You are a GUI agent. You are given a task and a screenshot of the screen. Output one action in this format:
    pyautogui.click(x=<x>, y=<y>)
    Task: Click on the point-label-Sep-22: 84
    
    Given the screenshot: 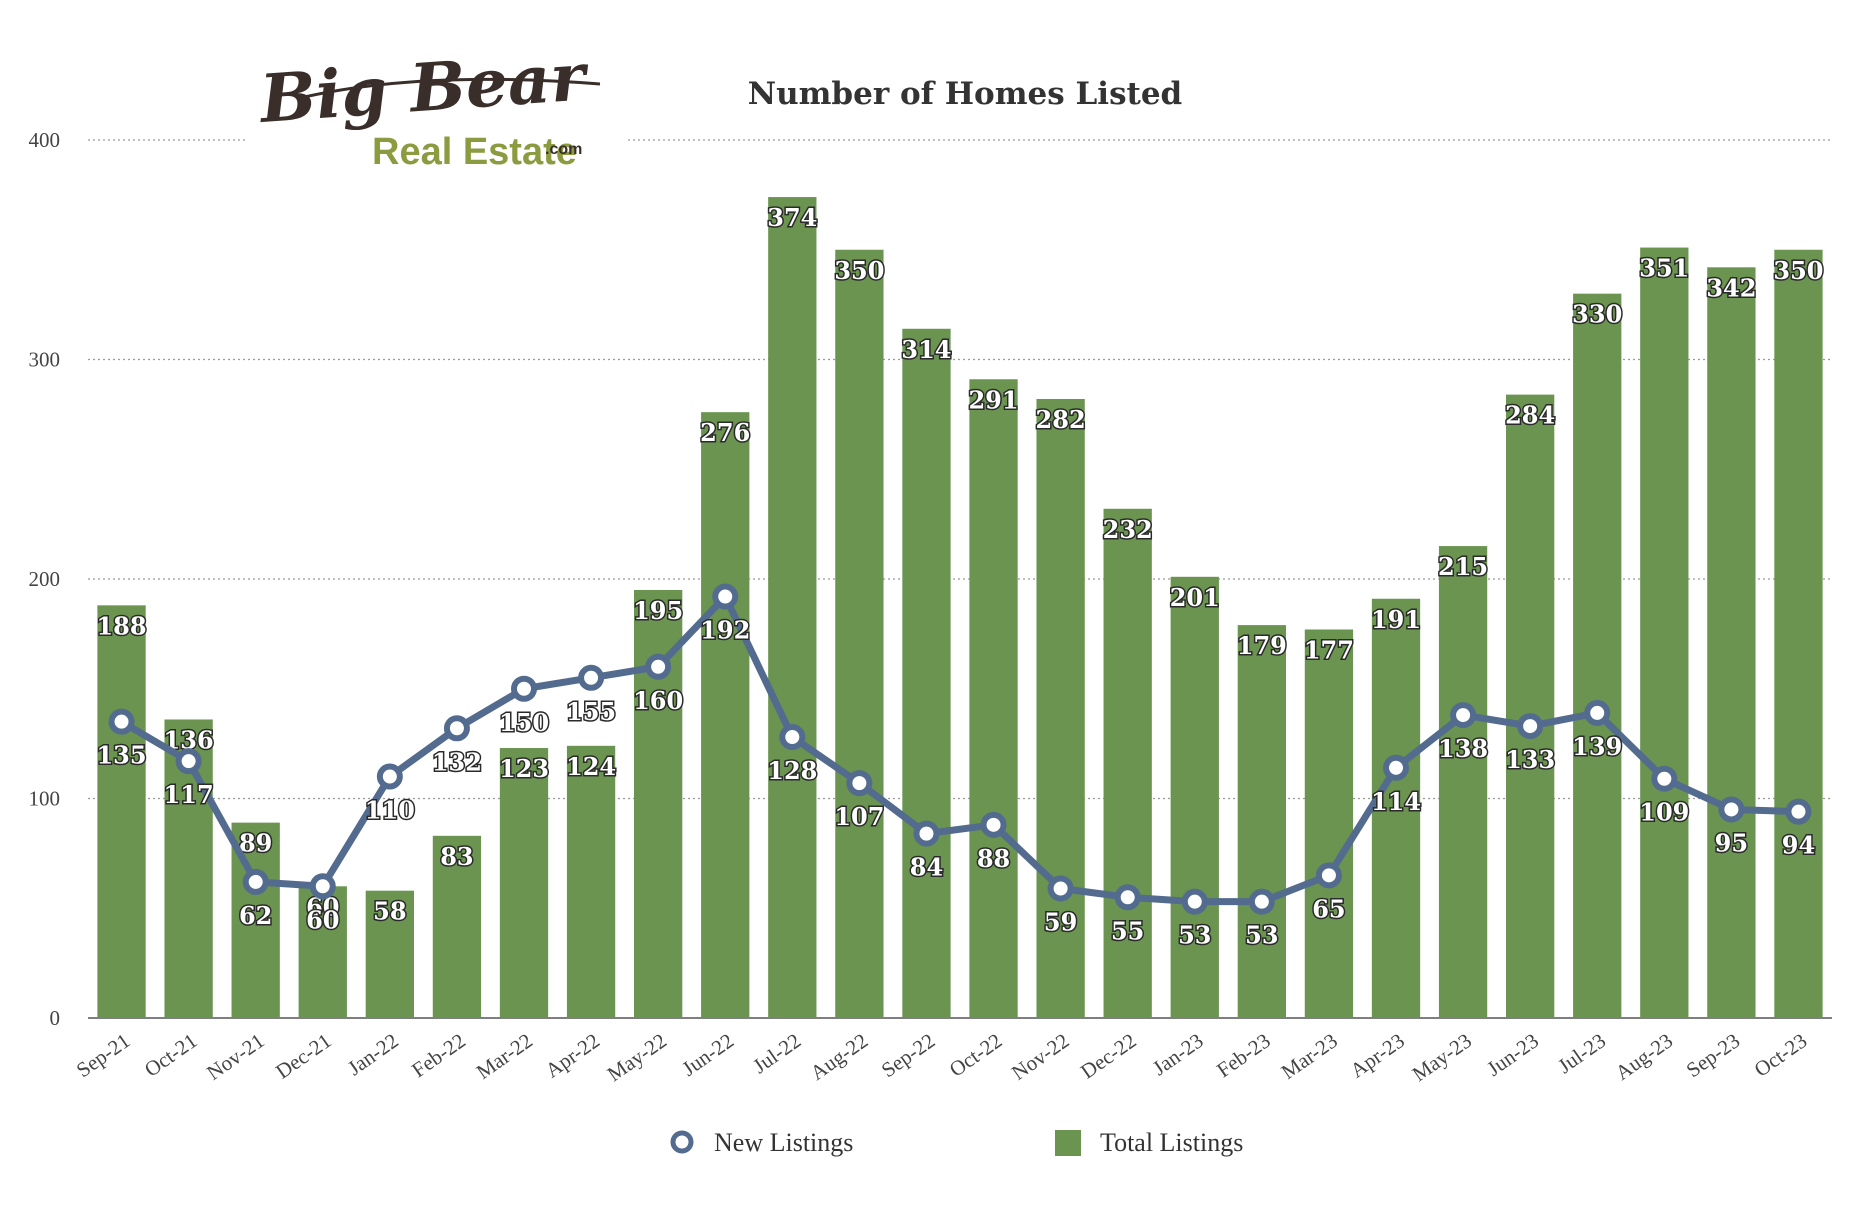 What is the action you would take?
    pyautogui.click(x=926, y=867)
    